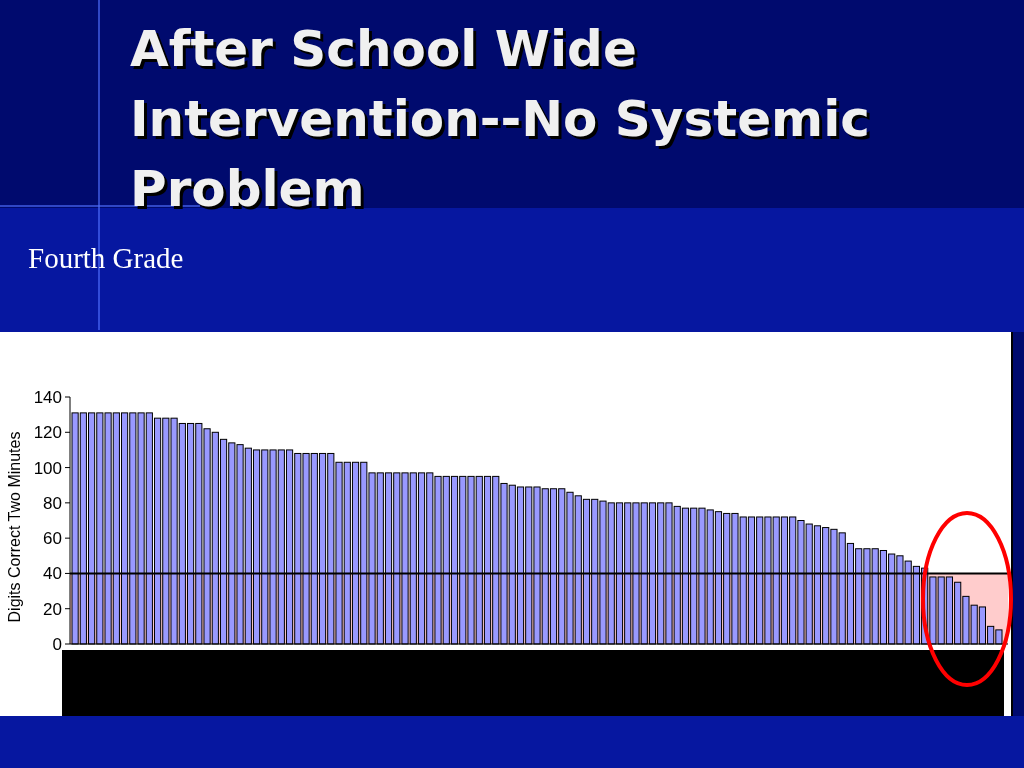  What do you see at coordinates (47, 433) in the screenshot?
I see `y-tick-label: 120` at bounding box center [47, 433].